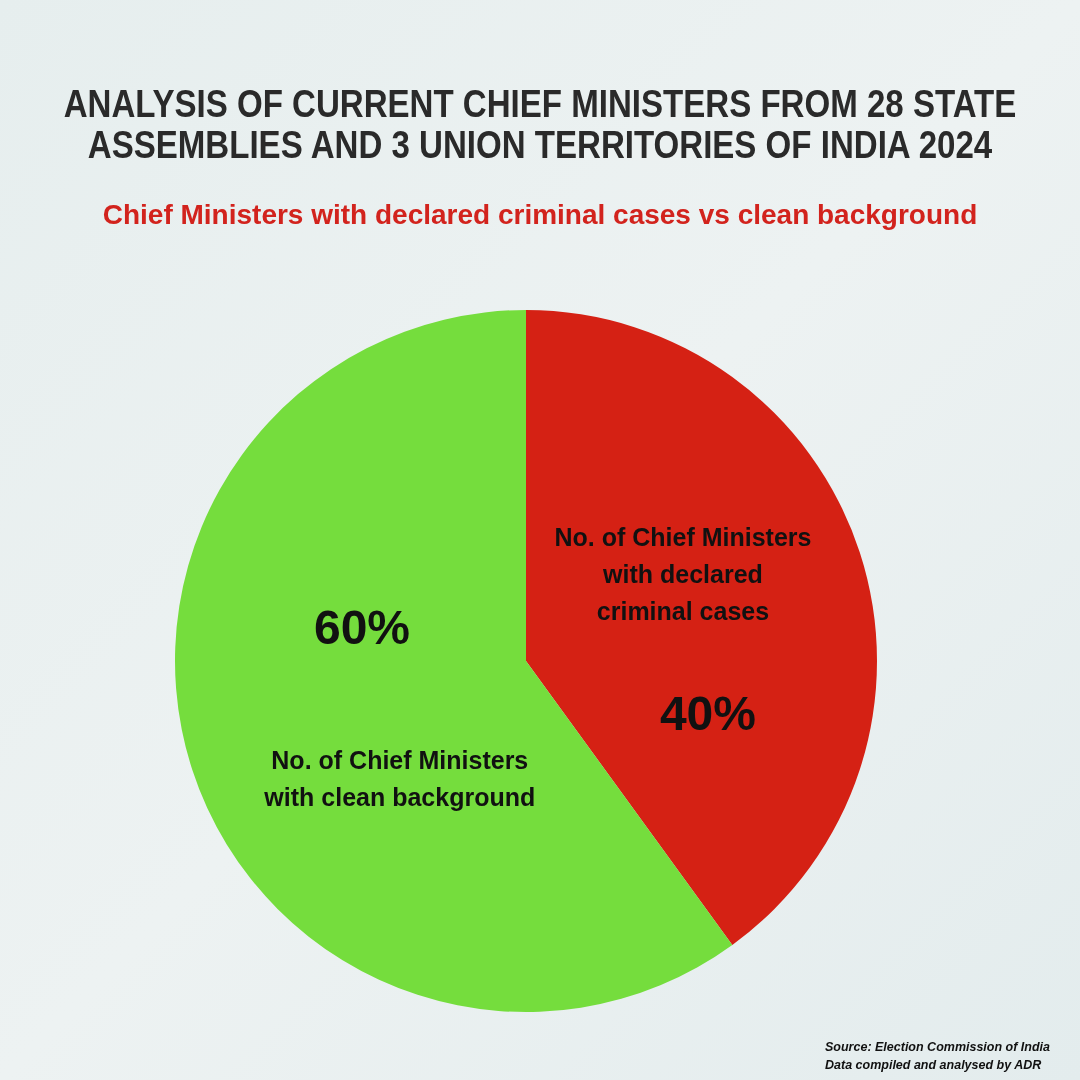 The height and width of the screenshot is (1080, 1080). I want to click on chart-subtitle: Chief Ministers with declared criminal cases vs clean background, so click(540, 215).